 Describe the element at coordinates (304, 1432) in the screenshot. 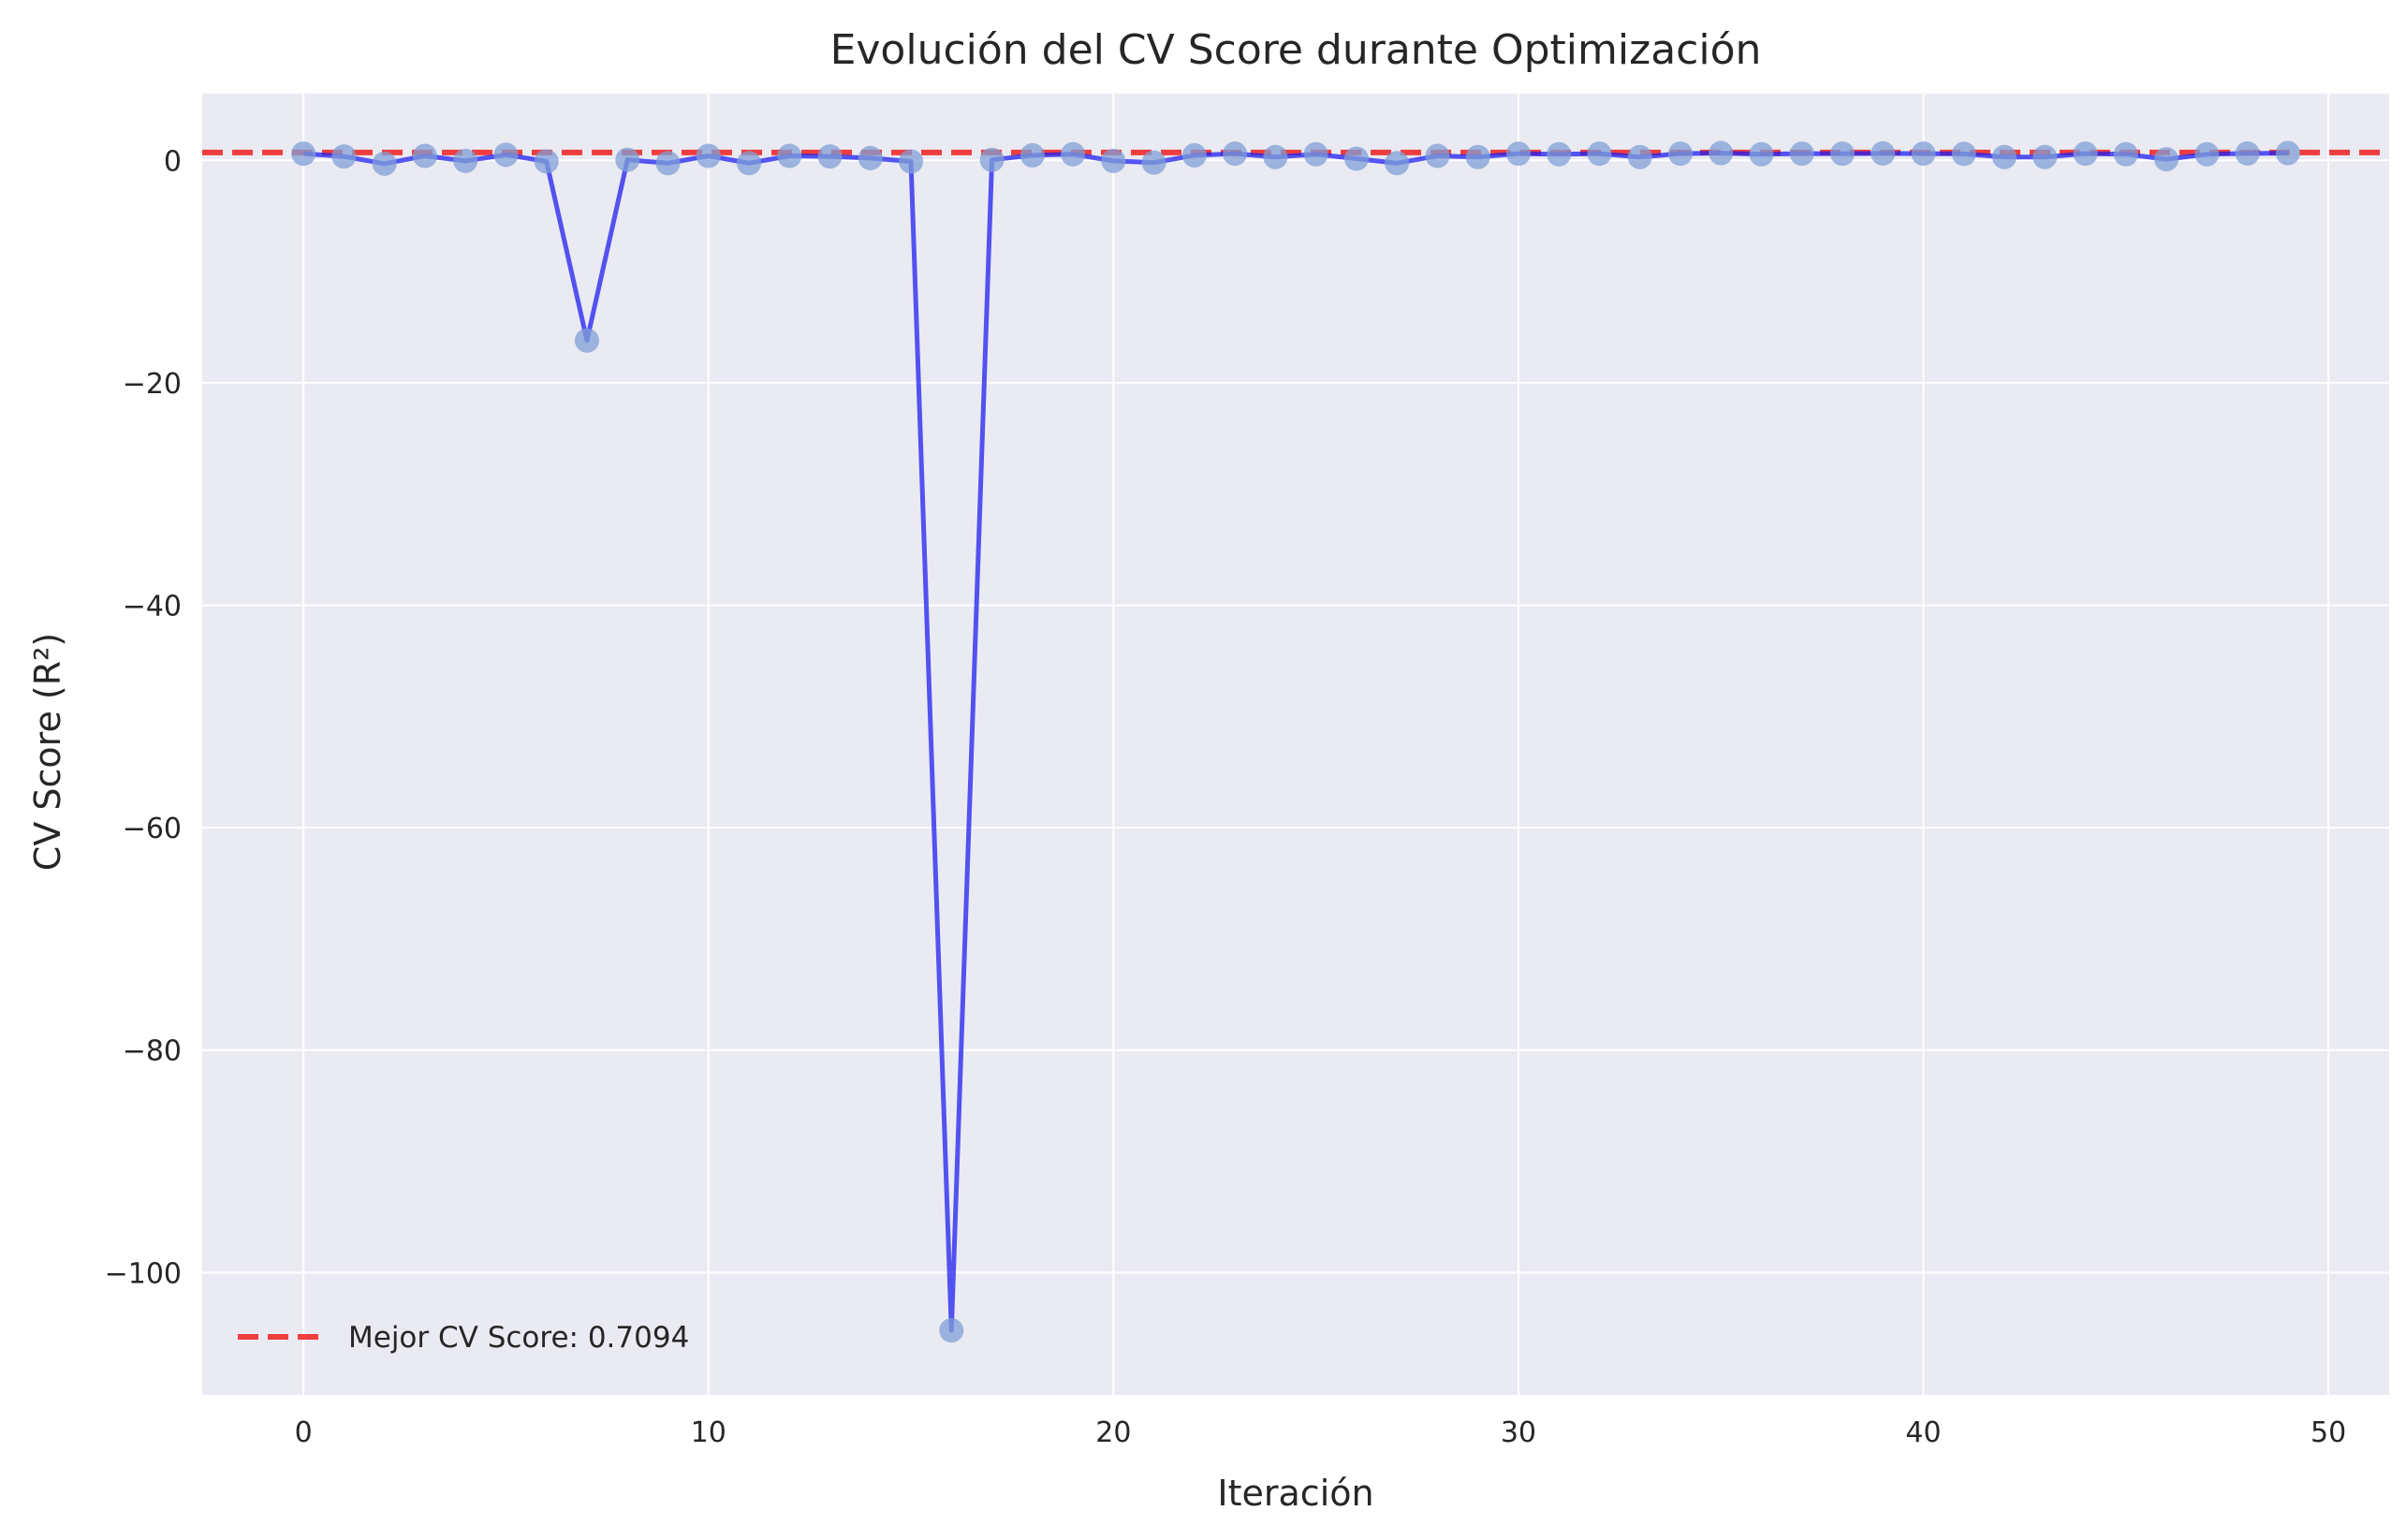

I see `x-tick-label: 0` at that location.